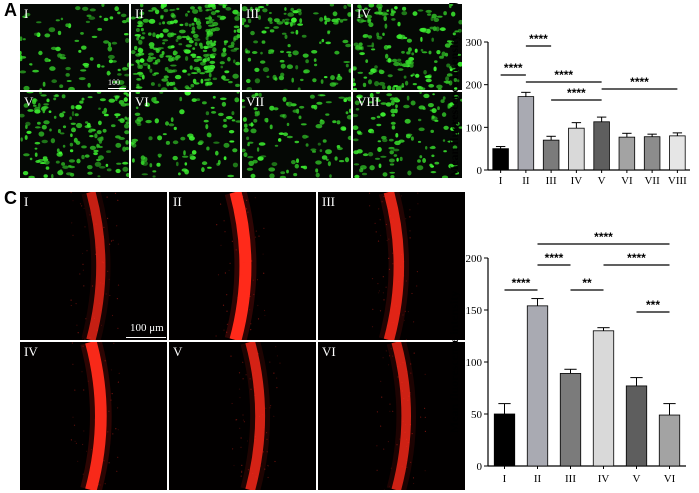 This screenshot has width=699, height=493. What do you see at coordinates (10, 198) in the screenshot?
I see `panel-label-c: C` at bounding box center [10, 198].